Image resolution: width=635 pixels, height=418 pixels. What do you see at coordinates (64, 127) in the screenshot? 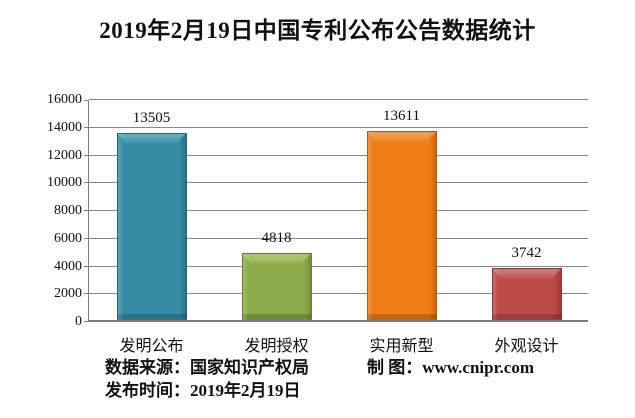
I see `y-axis-label: 14000` at bounding box center [64, 127].